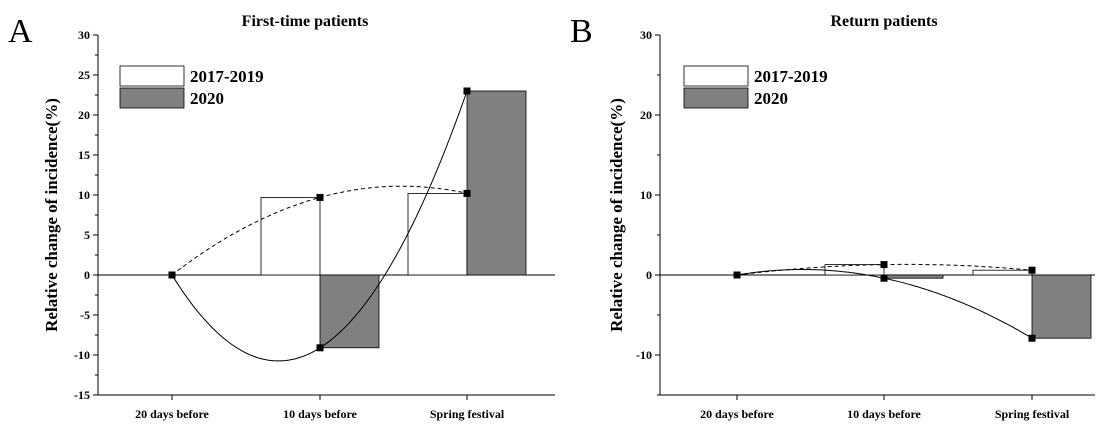  What do you see at coordinates (87, 275) in the screenshot?
I see `panel-a-y-tick-label: 0` at bounding box center [87, 275].